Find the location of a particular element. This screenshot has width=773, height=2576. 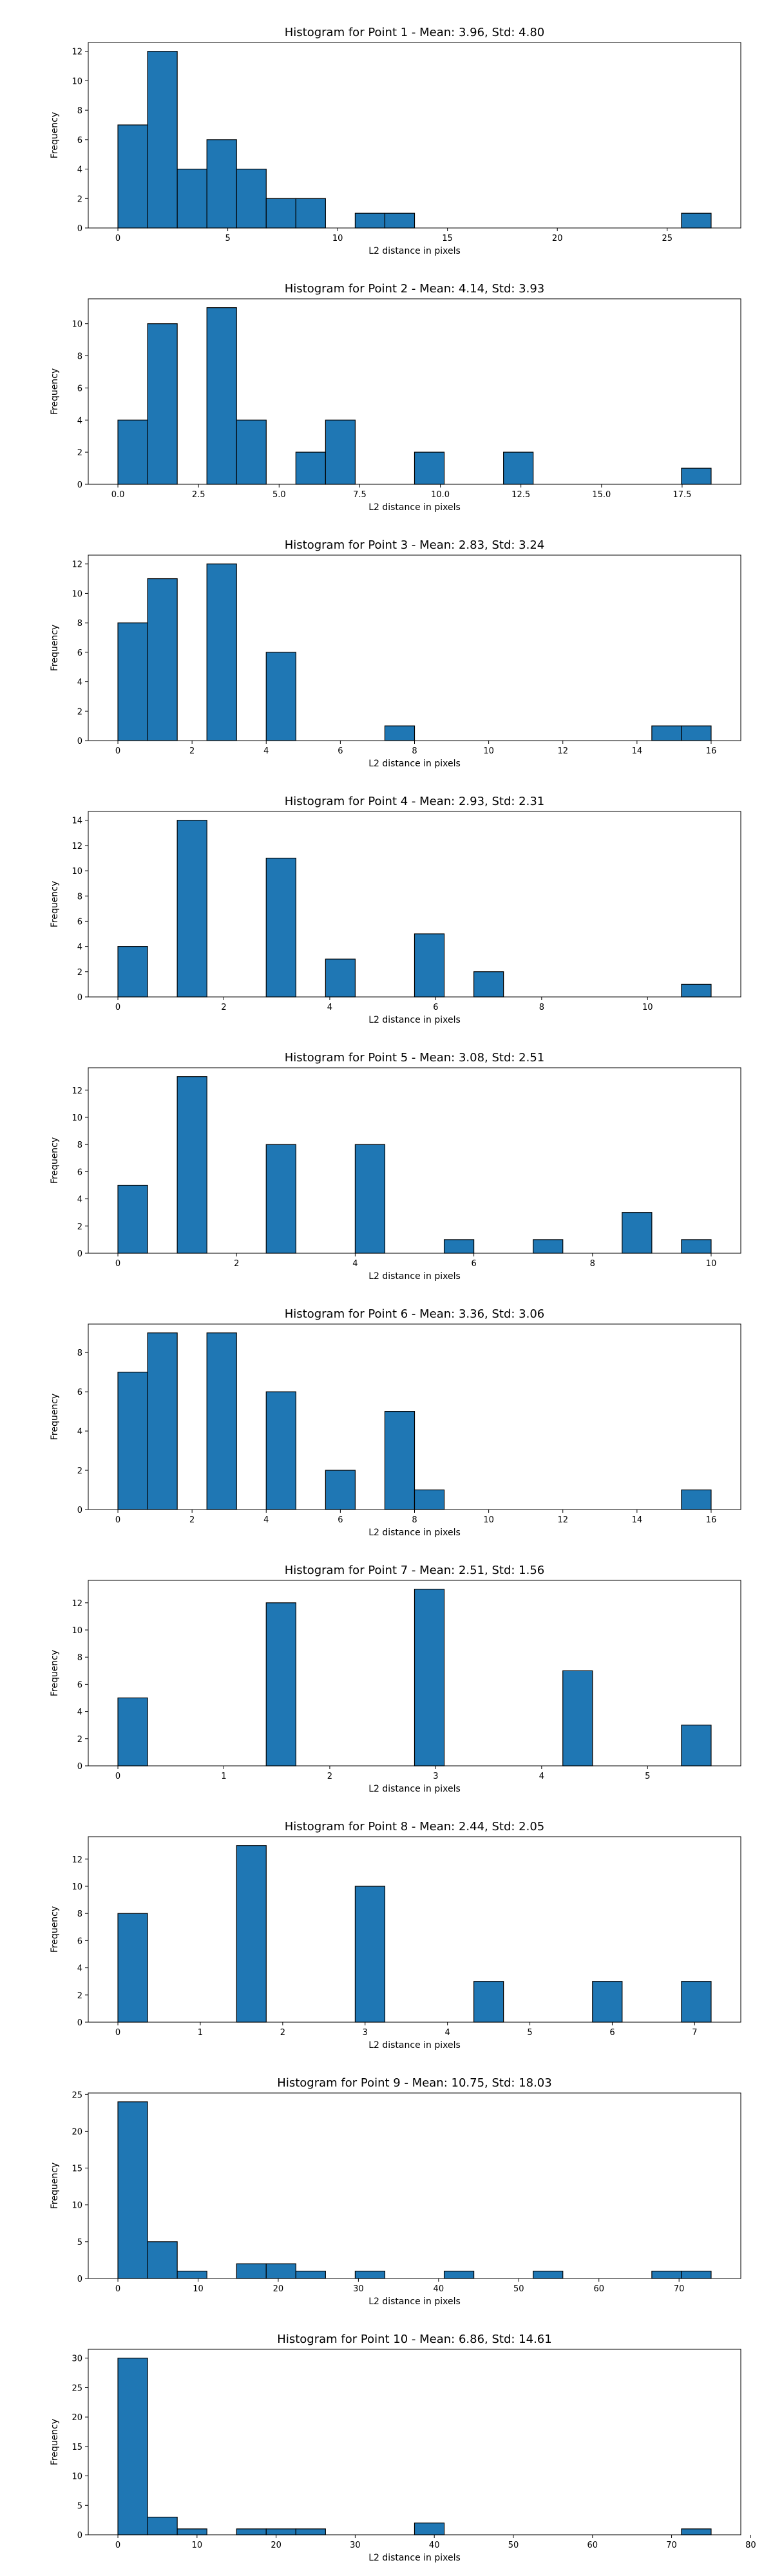

y-axis-label: Frequency is located at coordinates (55, 1160).